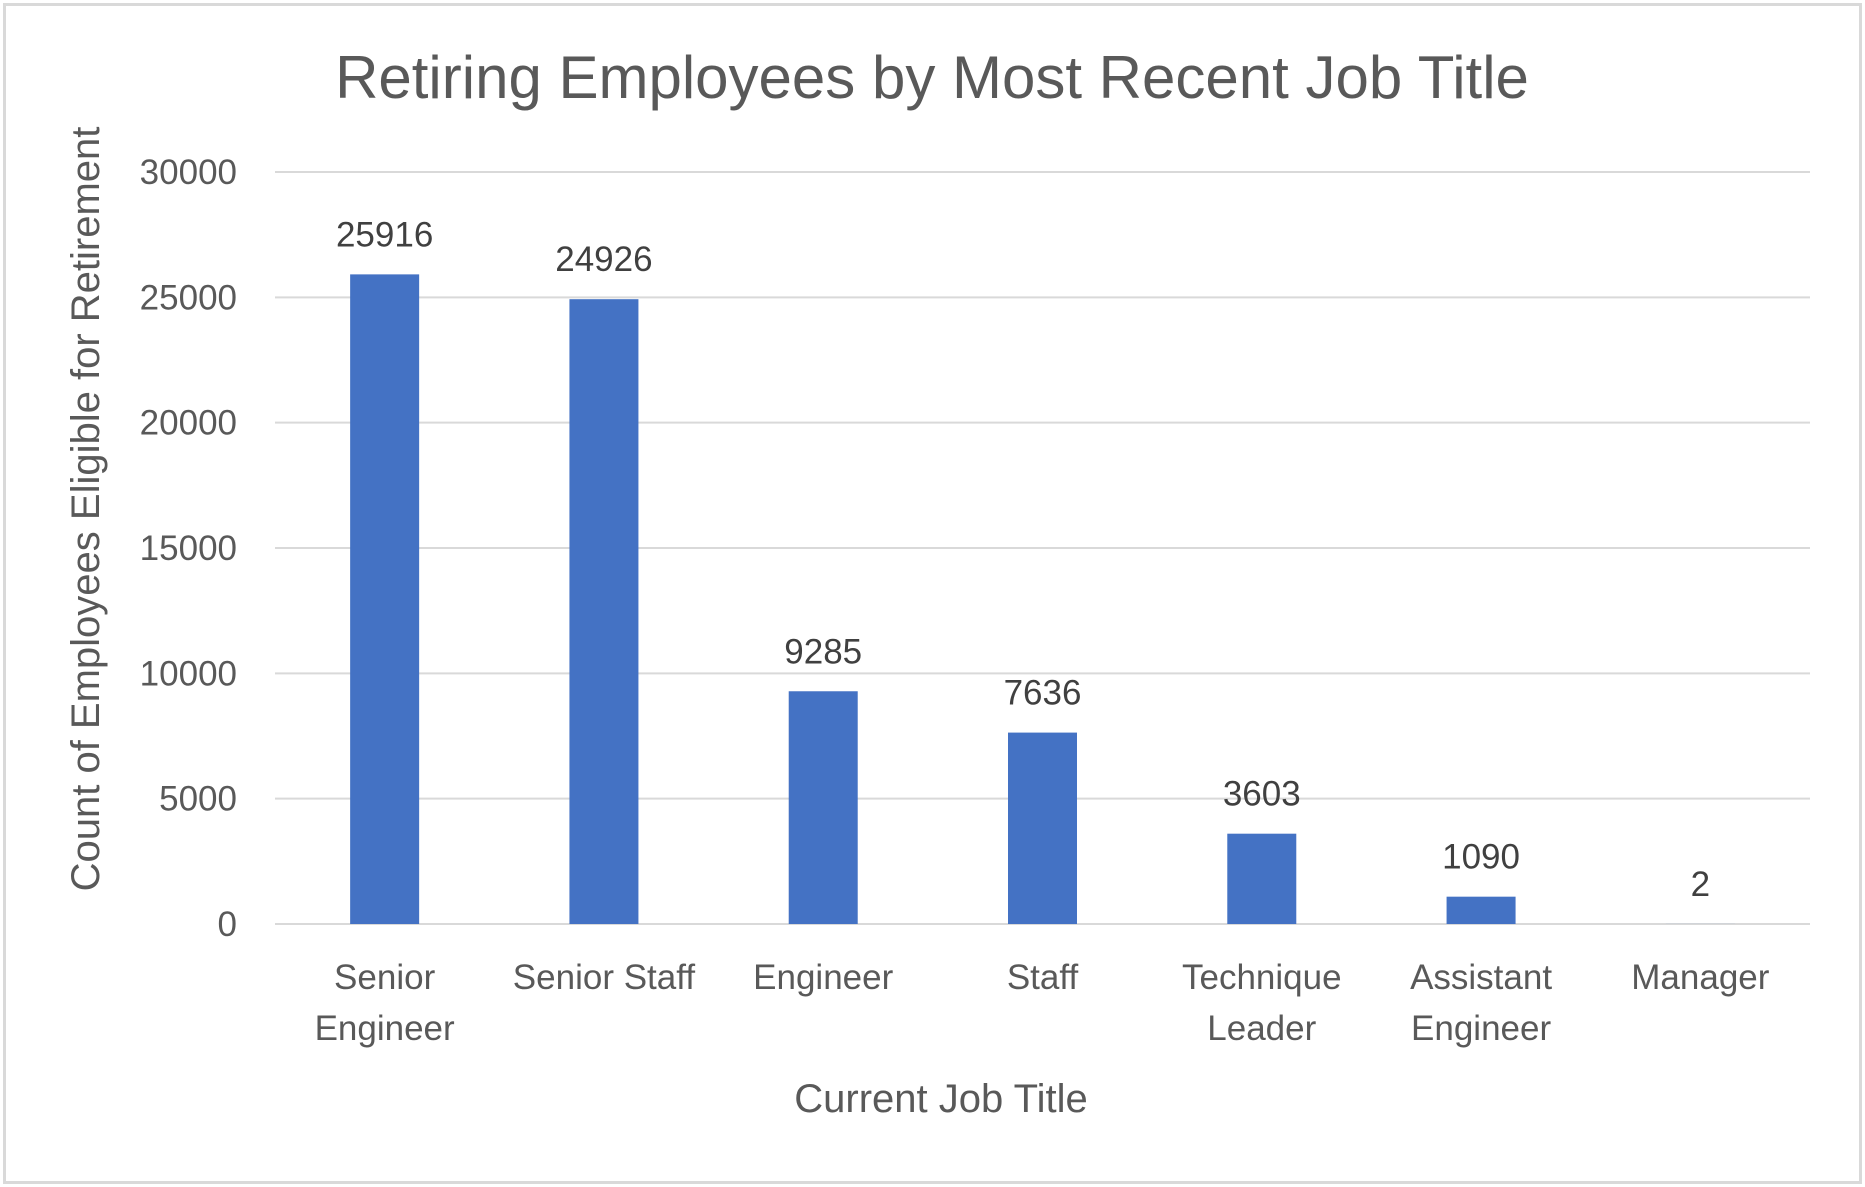 The height and width of the screenshot is (1187, 1865). I want to click on data-label: 2, so click(1700, 884).